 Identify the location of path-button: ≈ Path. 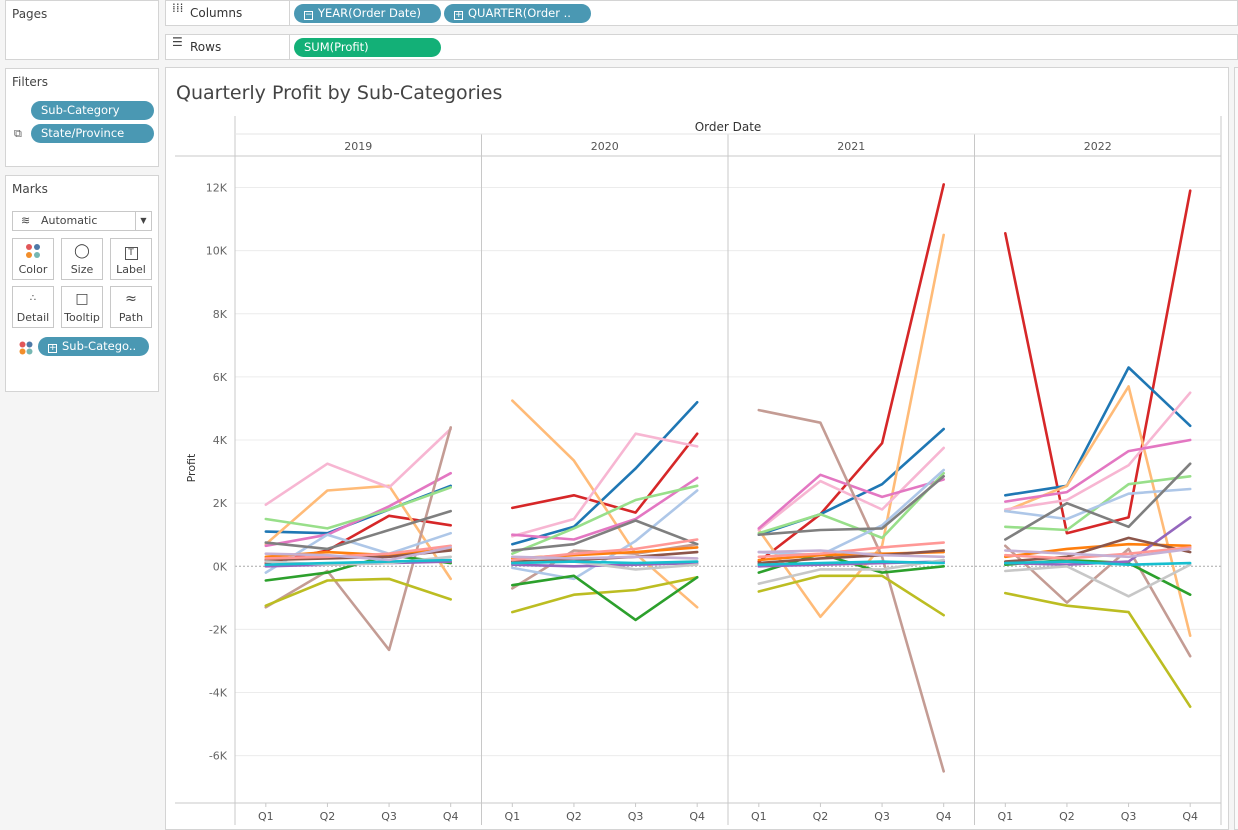
(131, 307).